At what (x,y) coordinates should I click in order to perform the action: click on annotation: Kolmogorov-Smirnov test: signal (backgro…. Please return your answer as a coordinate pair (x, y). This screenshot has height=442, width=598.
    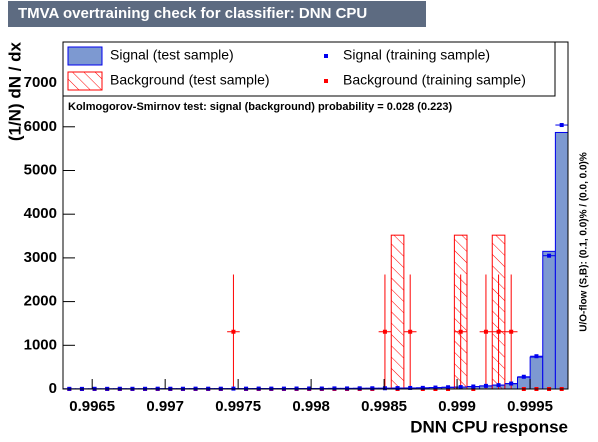
    Looking at the image, I should click on (260, 107).